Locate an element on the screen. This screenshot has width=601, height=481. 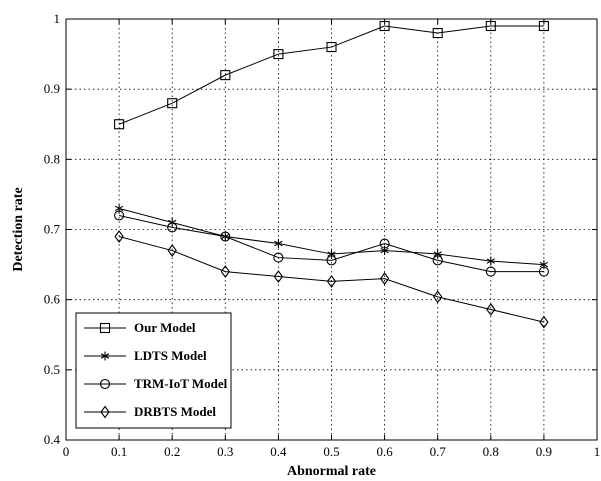
legend-entry: TRM-IoT Model is located at coordinates (156, 383).